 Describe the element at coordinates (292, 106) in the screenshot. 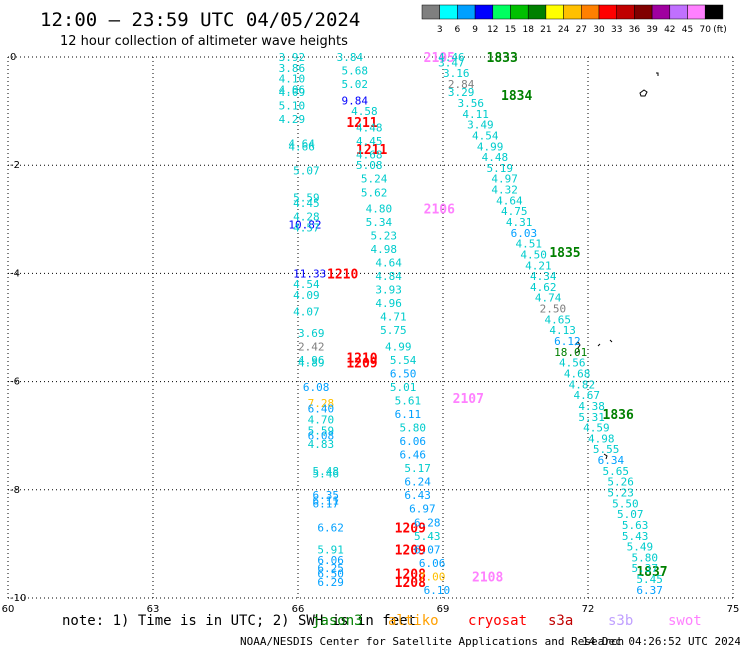

I see `wave-height-label: 5.10` at that location.